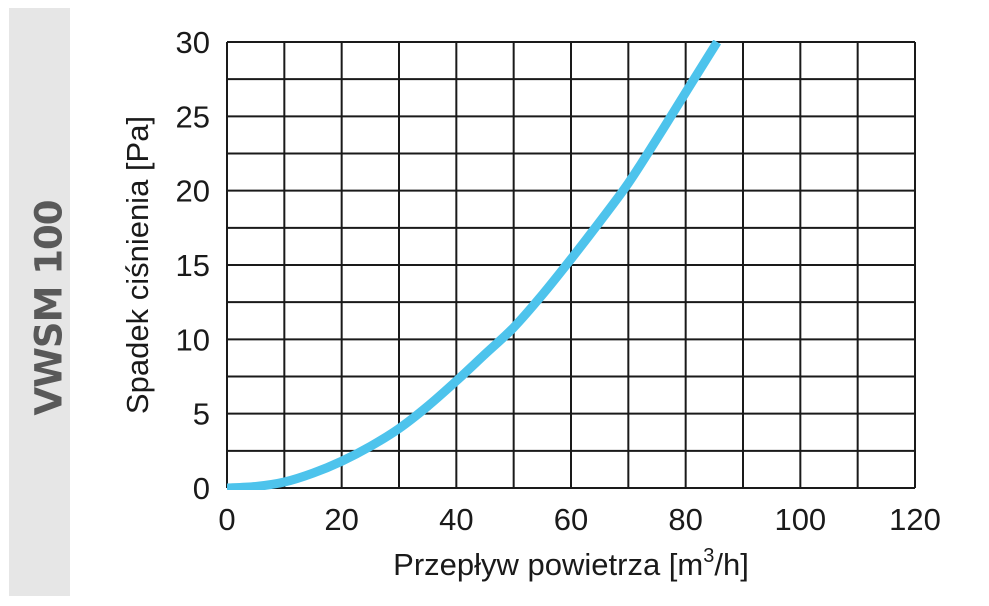 The height and width of the screenshot is (606, 989). Describe the element at coordinates (137, 265) in the screenshot. I see `y-axis-title: Spadek ciśnienia [Pa]` at that location.